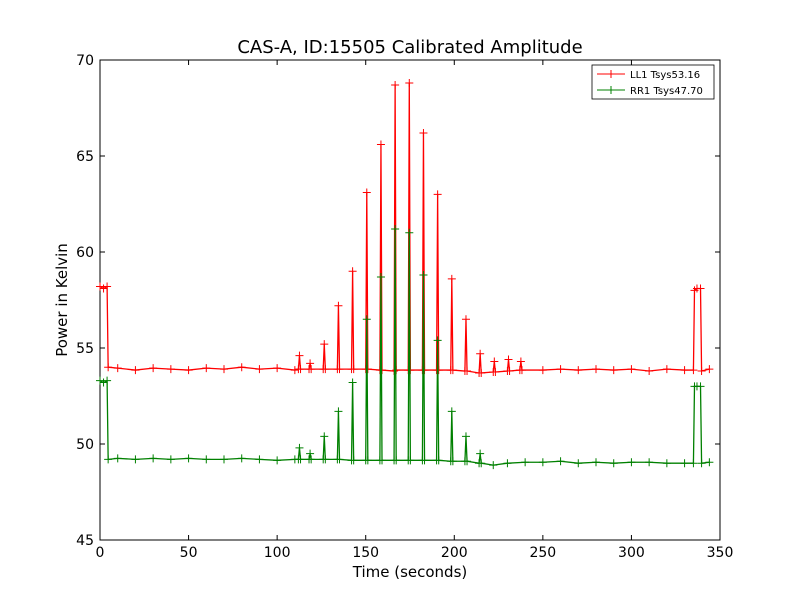 This screenshot has width=800, height=600. I want to click on legend-box, so click(653, 82).